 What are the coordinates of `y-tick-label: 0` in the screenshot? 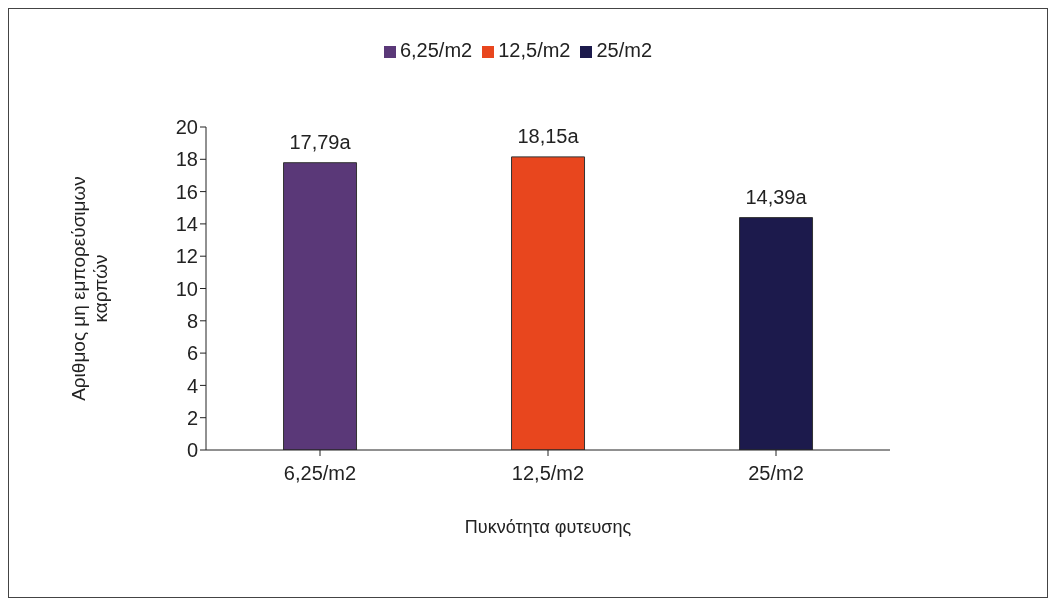 It's located at (192, 450).